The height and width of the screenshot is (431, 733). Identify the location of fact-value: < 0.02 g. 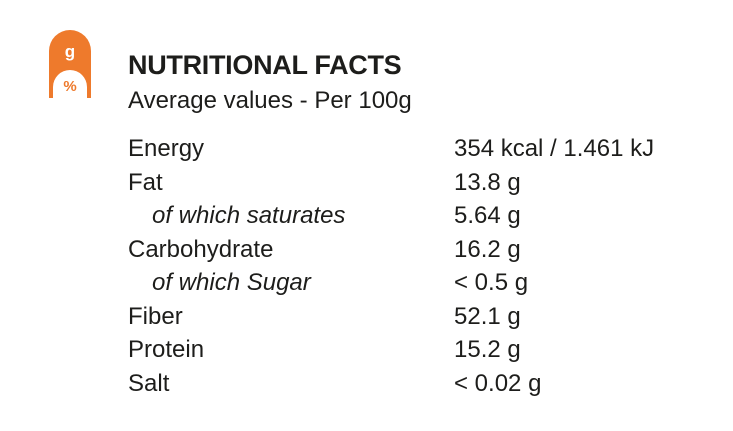
(498, 383).